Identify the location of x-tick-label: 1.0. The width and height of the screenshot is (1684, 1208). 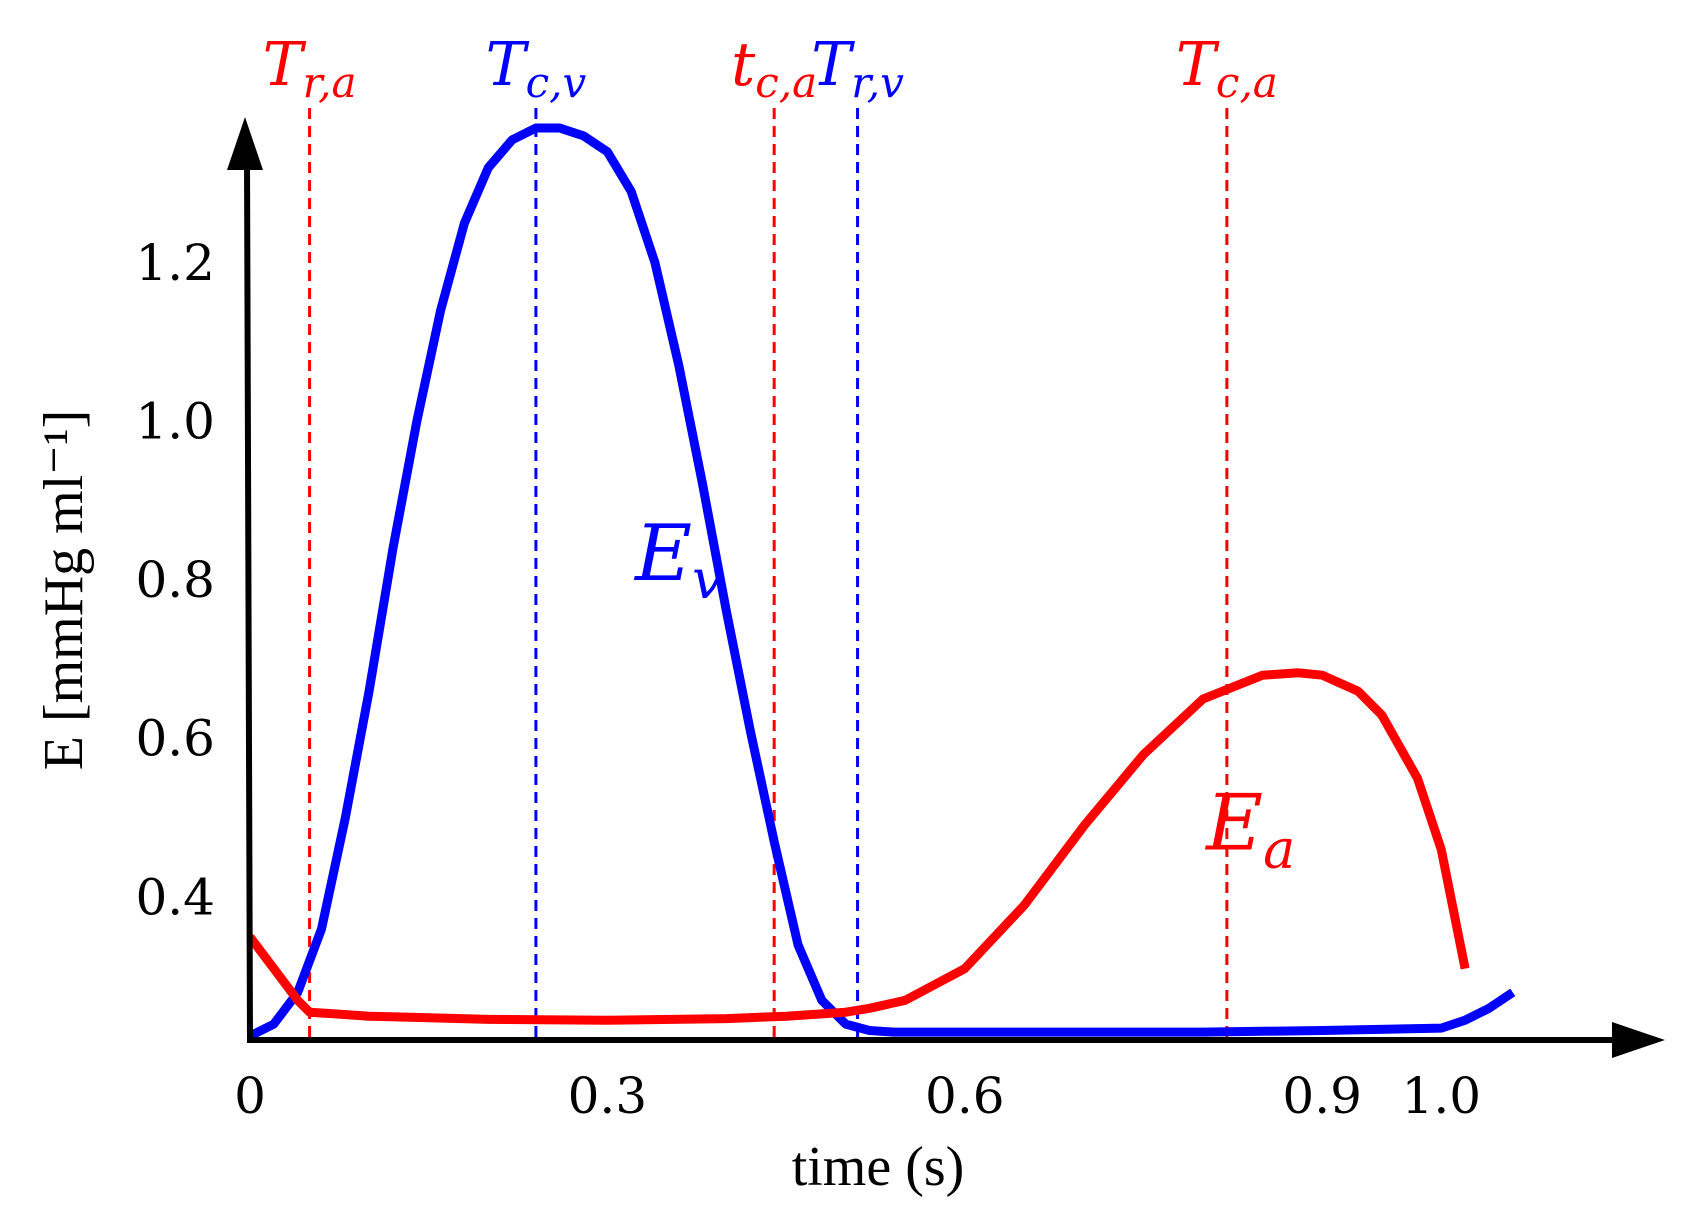
(1442, 1096).